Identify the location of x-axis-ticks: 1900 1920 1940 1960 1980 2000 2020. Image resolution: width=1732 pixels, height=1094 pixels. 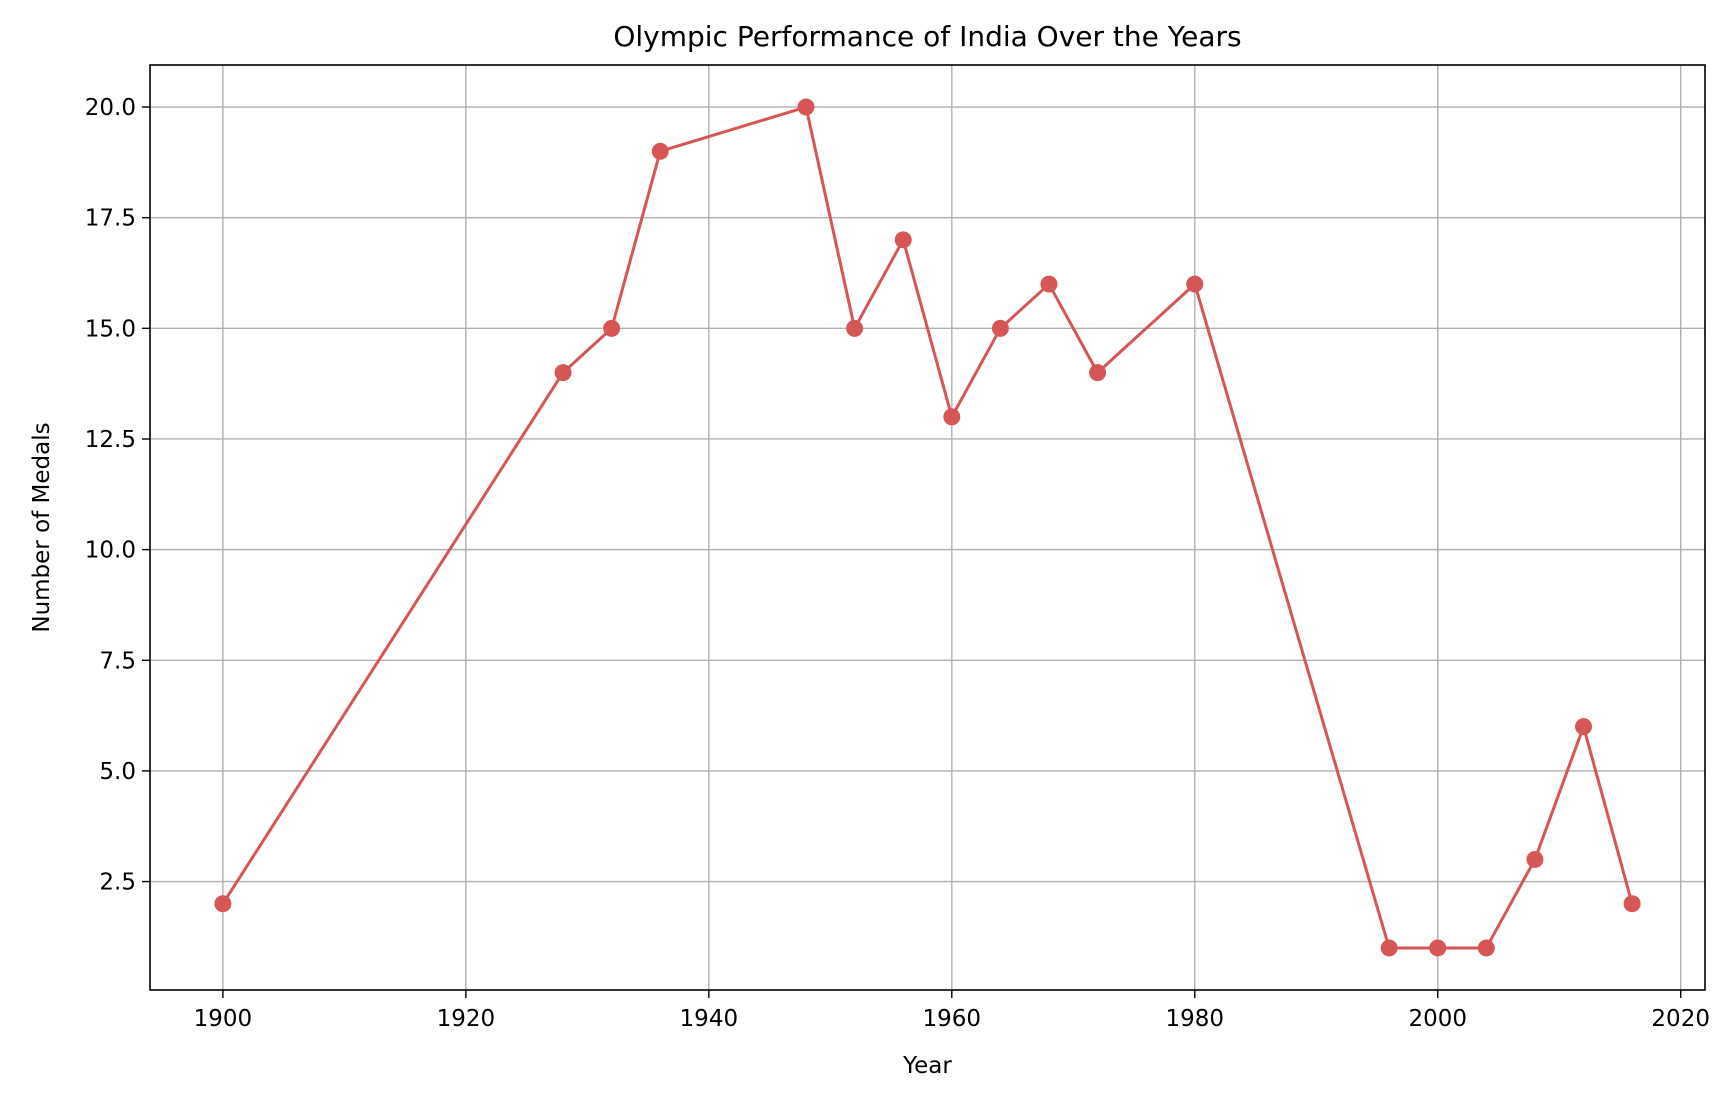
(952, 1011).